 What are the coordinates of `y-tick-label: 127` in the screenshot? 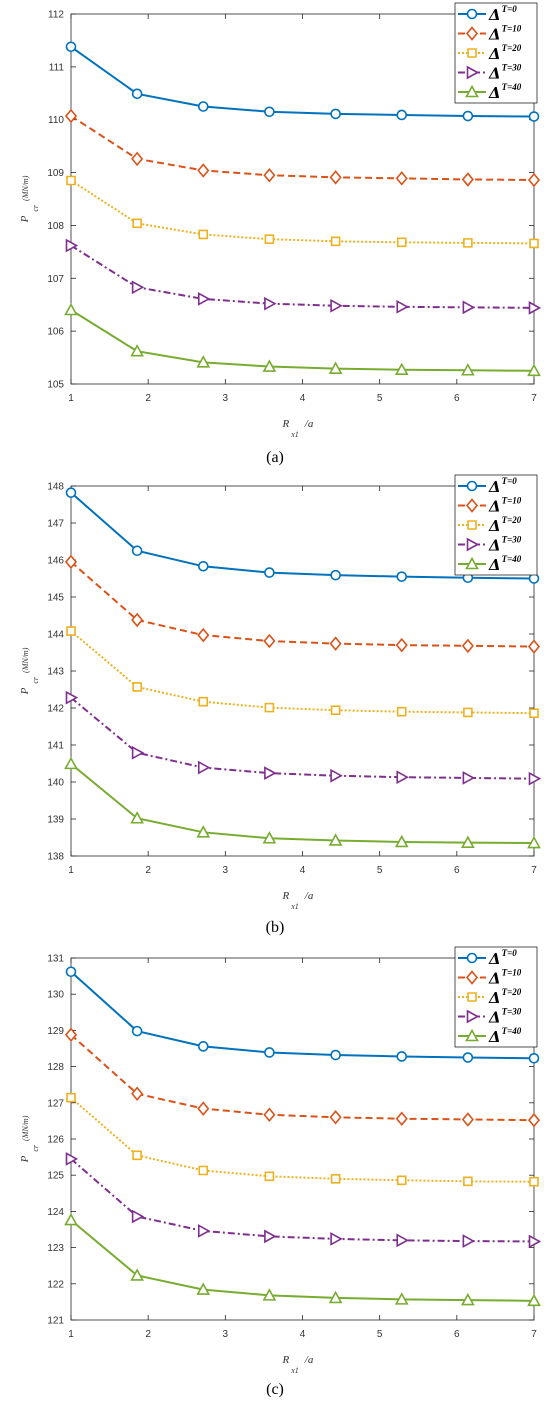 It's located at (55, 1103).